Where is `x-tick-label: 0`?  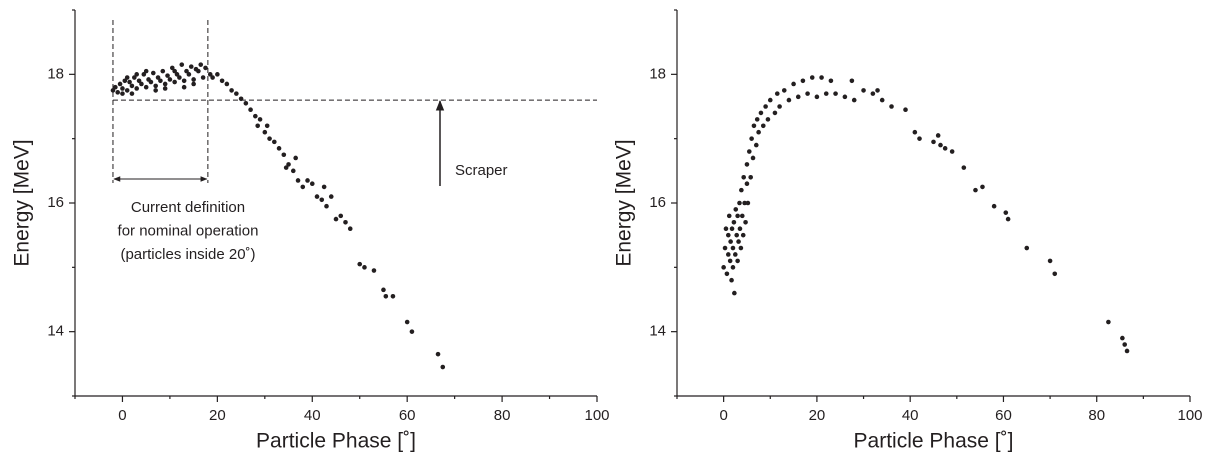
x-tick-label: 0 is located at coordinates (723, 415).